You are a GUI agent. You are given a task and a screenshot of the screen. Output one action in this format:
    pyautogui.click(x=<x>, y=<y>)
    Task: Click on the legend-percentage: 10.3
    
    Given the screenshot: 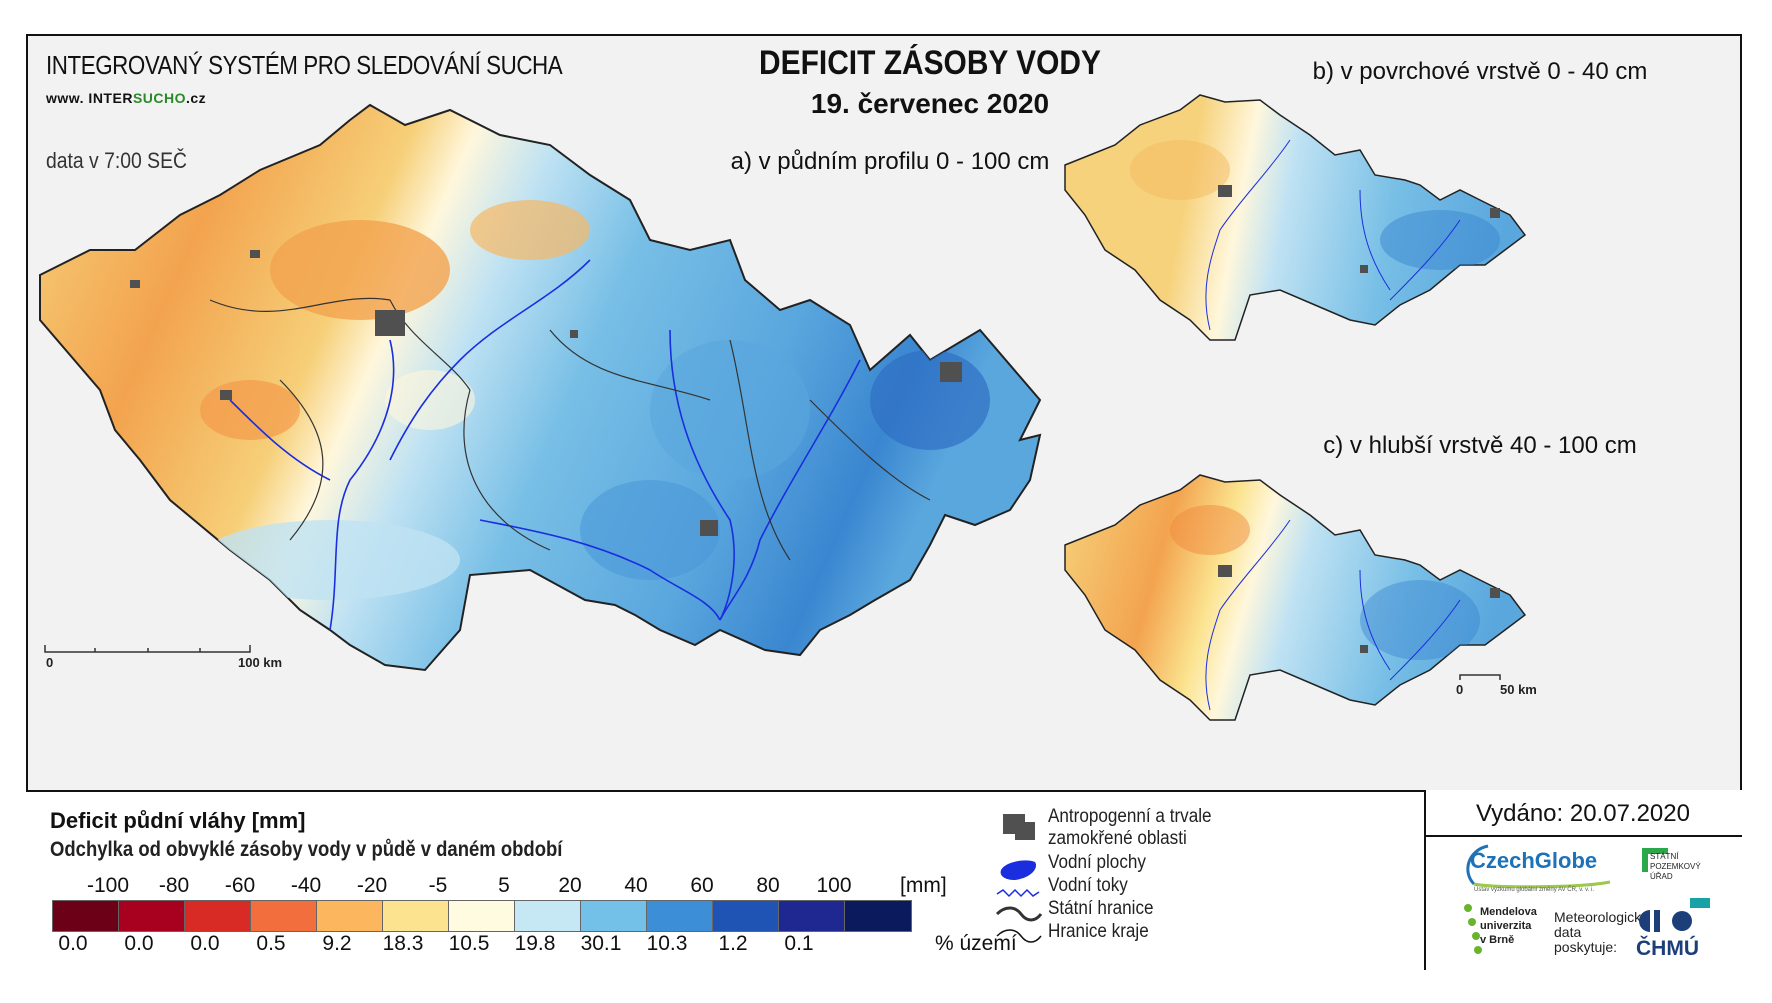 What is the action you would take?
    pyautogui.click(x=667, y=943)
    